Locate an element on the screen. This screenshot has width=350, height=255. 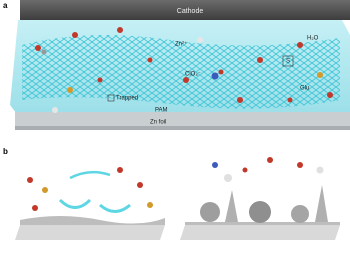
panel-label: a is located at coordinates (5, 5).